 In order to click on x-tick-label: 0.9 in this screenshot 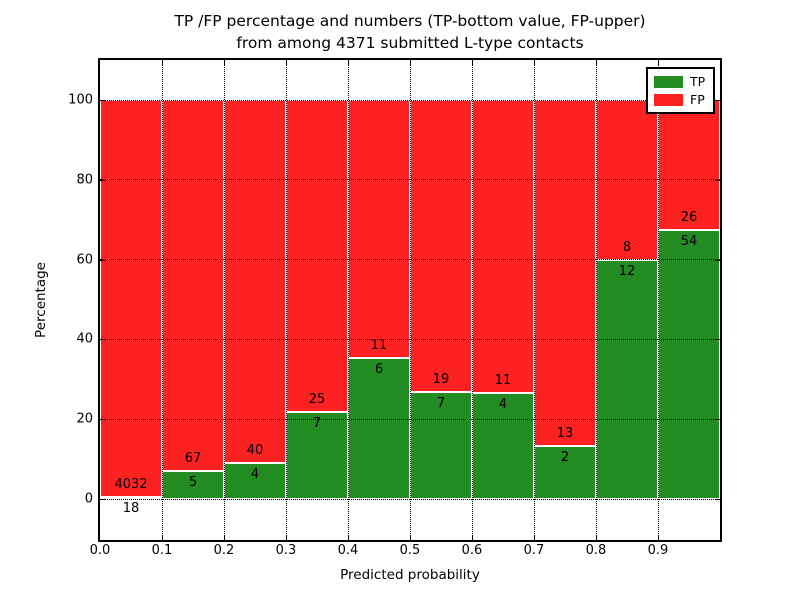, I will do `click(658, 550)`.